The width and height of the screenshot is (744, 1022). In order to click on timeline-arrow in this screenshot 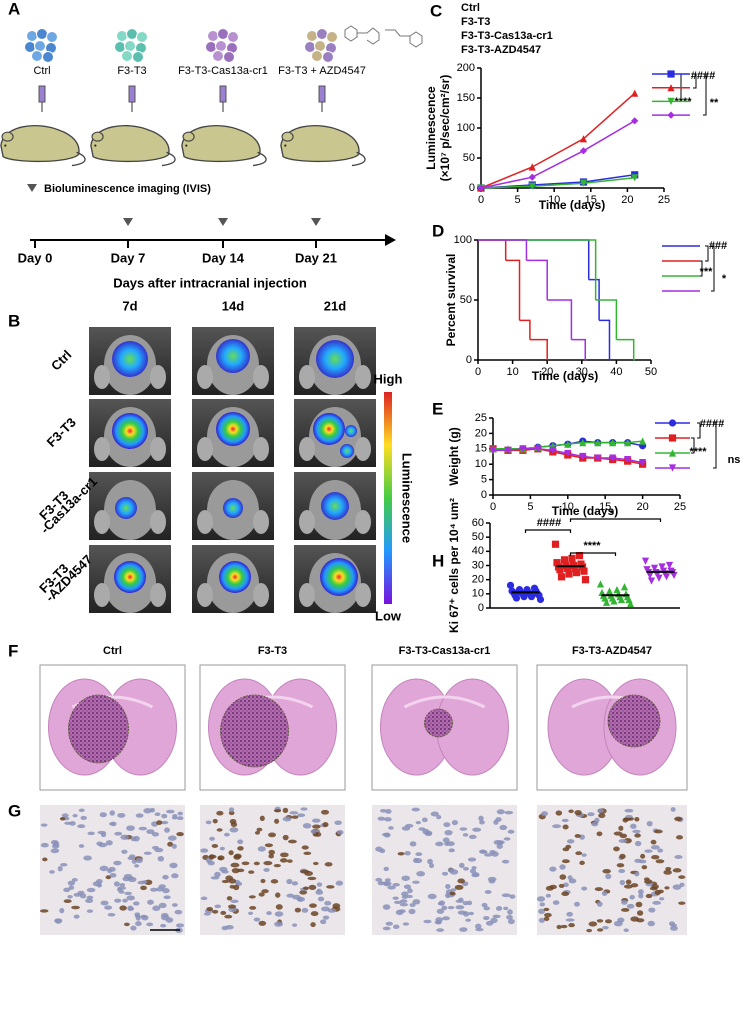, I will do `click(390, 240)`.